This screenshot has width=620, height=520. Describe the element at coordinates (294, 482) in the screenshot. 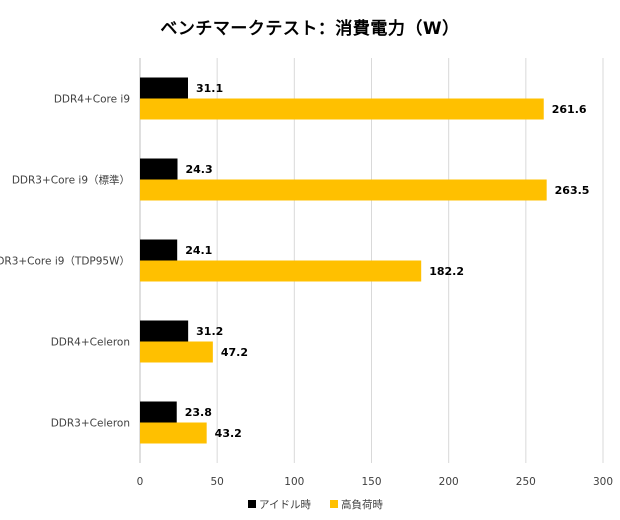

I see `x-tick-label: 100` at that location.